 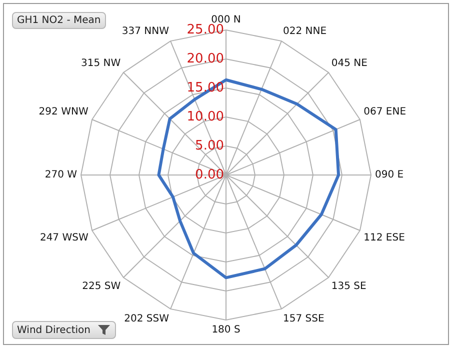 What do you see at coordinates (101, 286) in the screenshot?
I see `spoke-label: 225 SW` at bounding box center [101, 286].